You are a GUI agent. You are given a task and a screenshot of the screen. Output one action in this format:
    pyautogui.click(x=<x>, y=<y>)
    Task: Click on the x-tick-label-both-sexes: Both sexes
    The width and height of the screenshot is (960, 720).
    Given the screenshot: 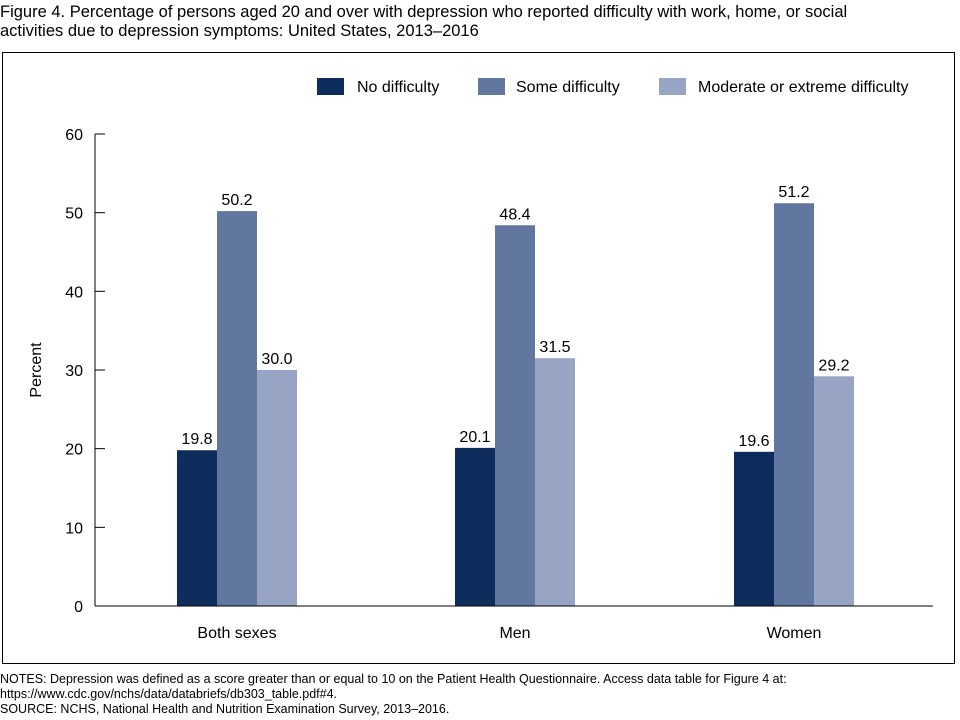 What is the action you would take?
    pyautogui.click(x=236, y=633)
    